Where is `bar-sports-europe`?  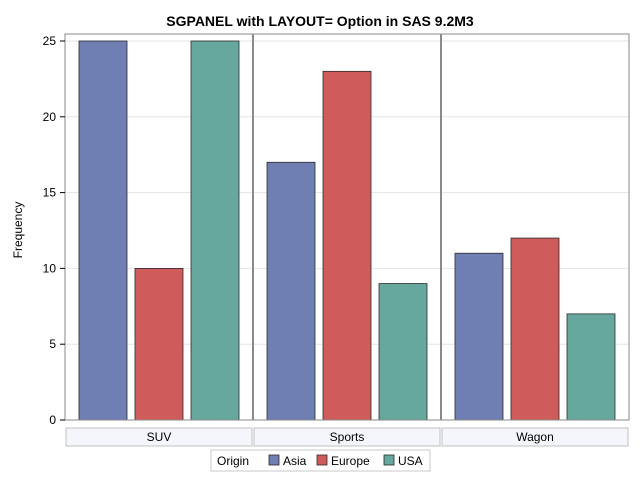
bar-sports-europe is located at coordinates (347, 245).